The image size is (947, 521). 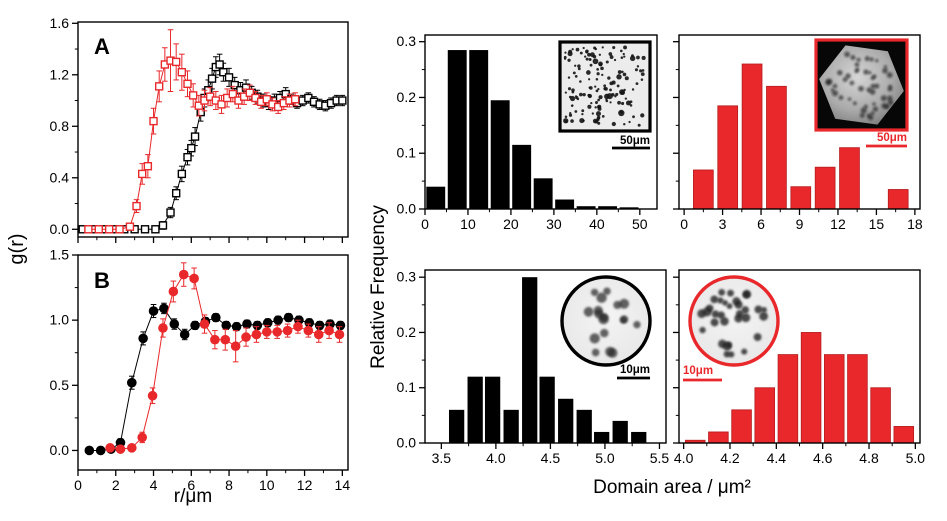 I want to click on hist_large_black-plot: 0 10 20 30 40 50 0.0 0.1 0.2 0.3 50μm, so click(x=527, y=132).